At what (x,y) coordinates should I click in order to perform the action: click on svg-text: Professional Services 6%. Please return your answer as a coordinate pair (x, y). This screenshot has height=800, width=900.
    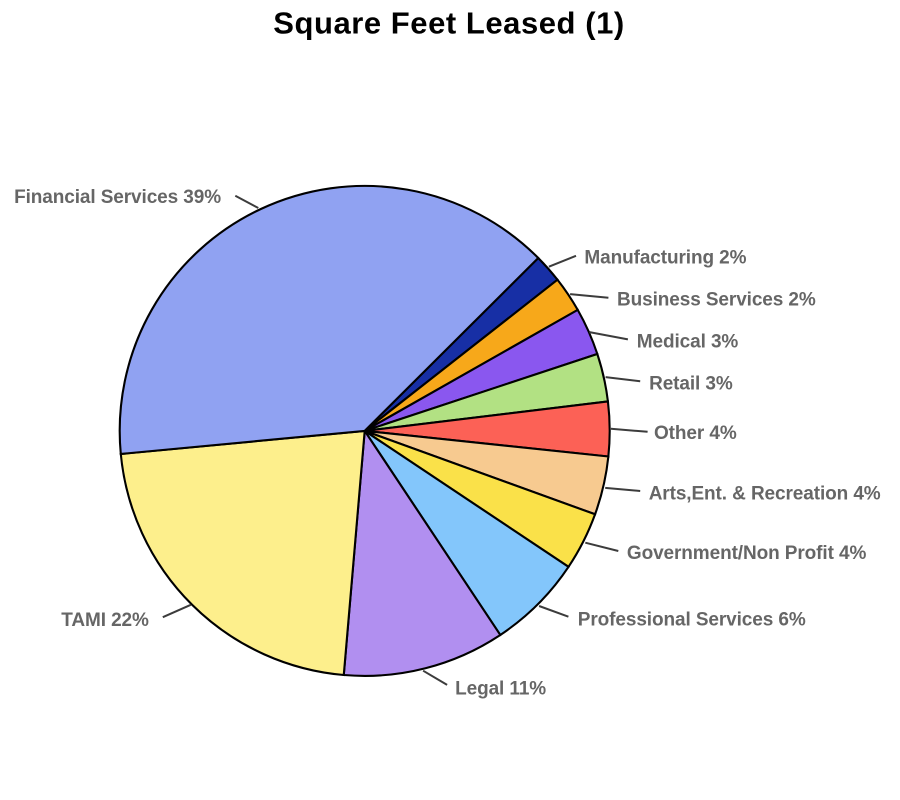
    Looking at the image, I should click on (692, 620).